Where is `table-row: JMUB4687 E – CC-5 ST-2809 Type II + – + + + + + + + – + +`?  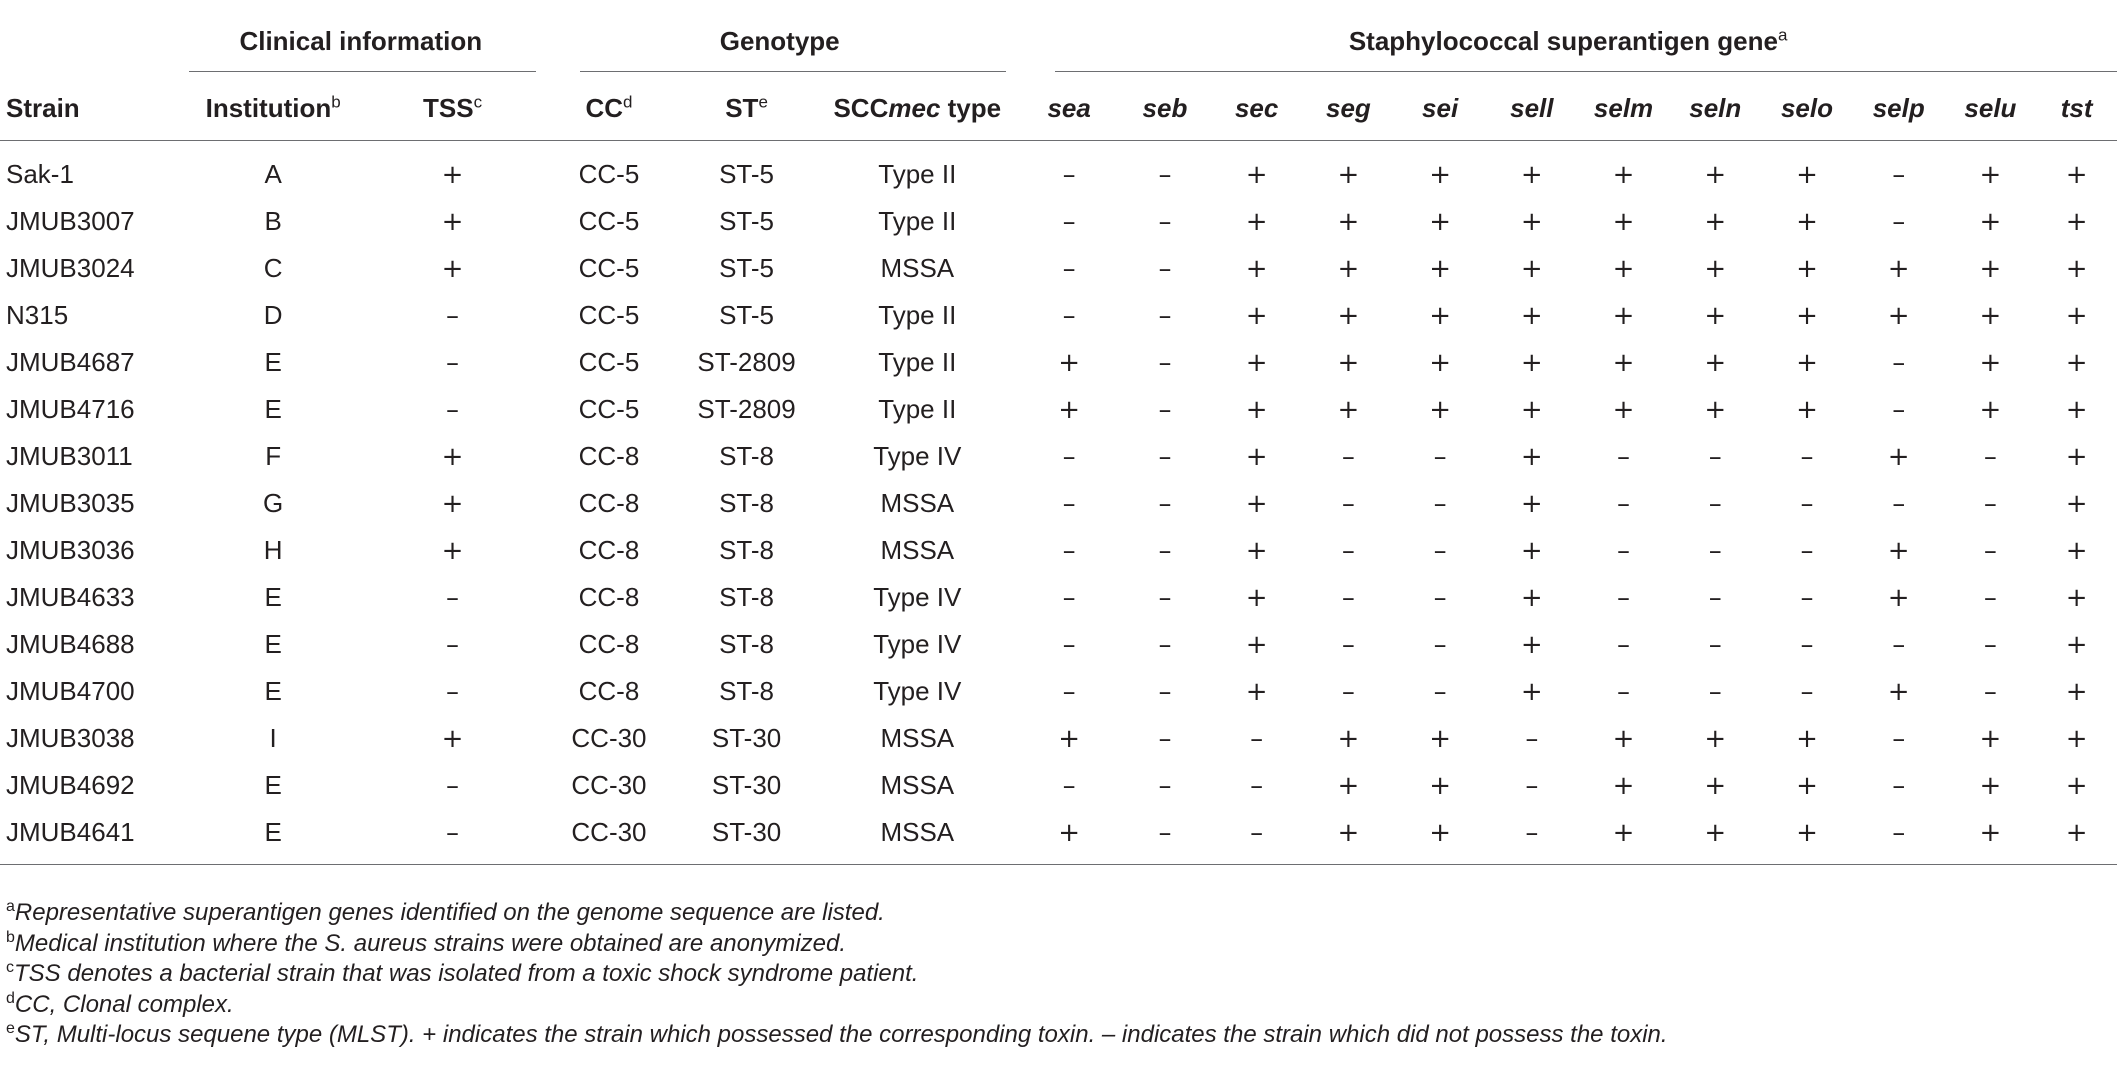
table-row: JMUB4687 E – CC-5 ST-2809 Type II + – + + + + + + + – + + is located at coordinates (1058, 362).